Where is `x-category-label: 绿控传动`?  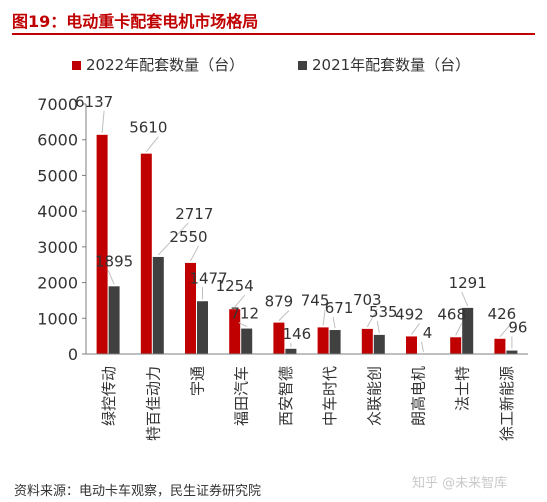
x-category-label: 绿控传动 is located at coordinates (109, 396).